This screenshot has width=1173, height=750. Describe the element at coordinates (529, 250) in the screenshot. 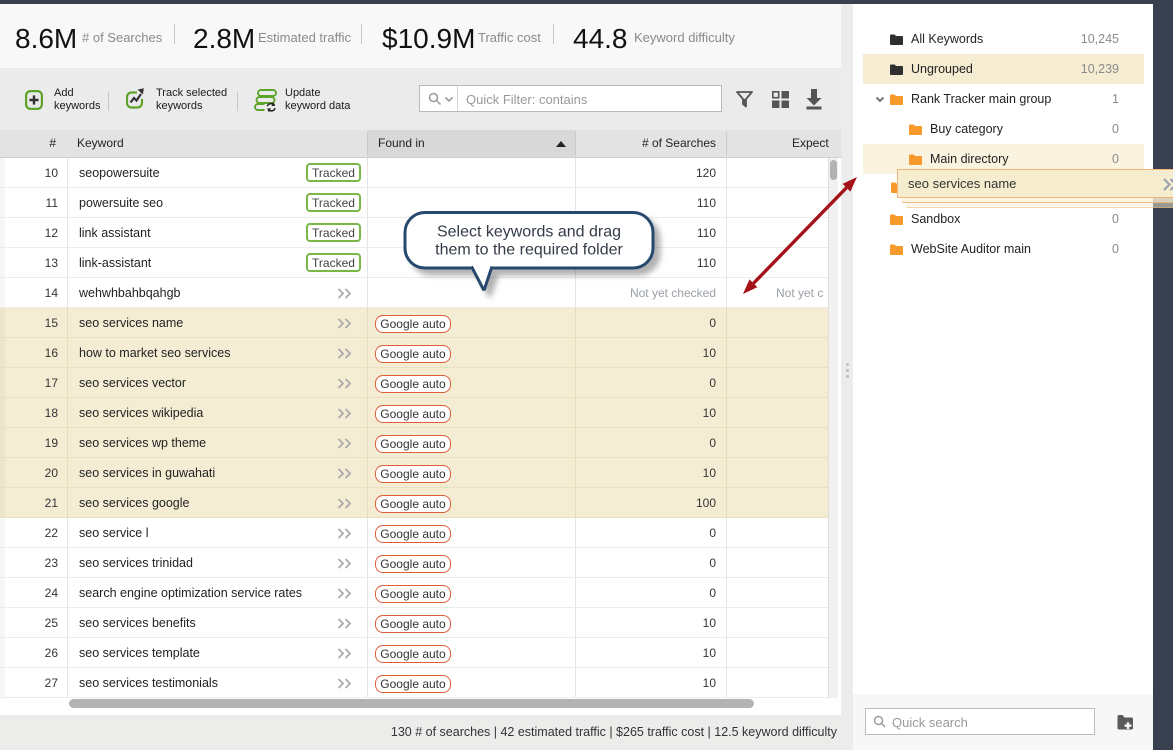

I see `svg-text: them to the required folder` at that location.